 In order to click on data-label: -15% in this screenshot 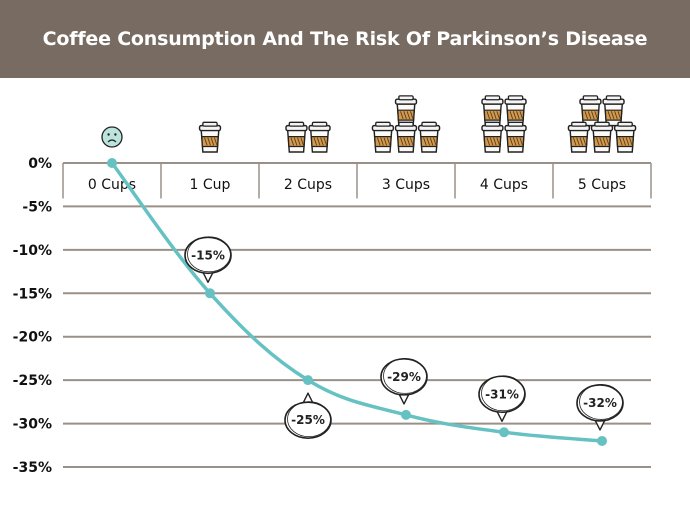, I will do `click(208, 255)`.